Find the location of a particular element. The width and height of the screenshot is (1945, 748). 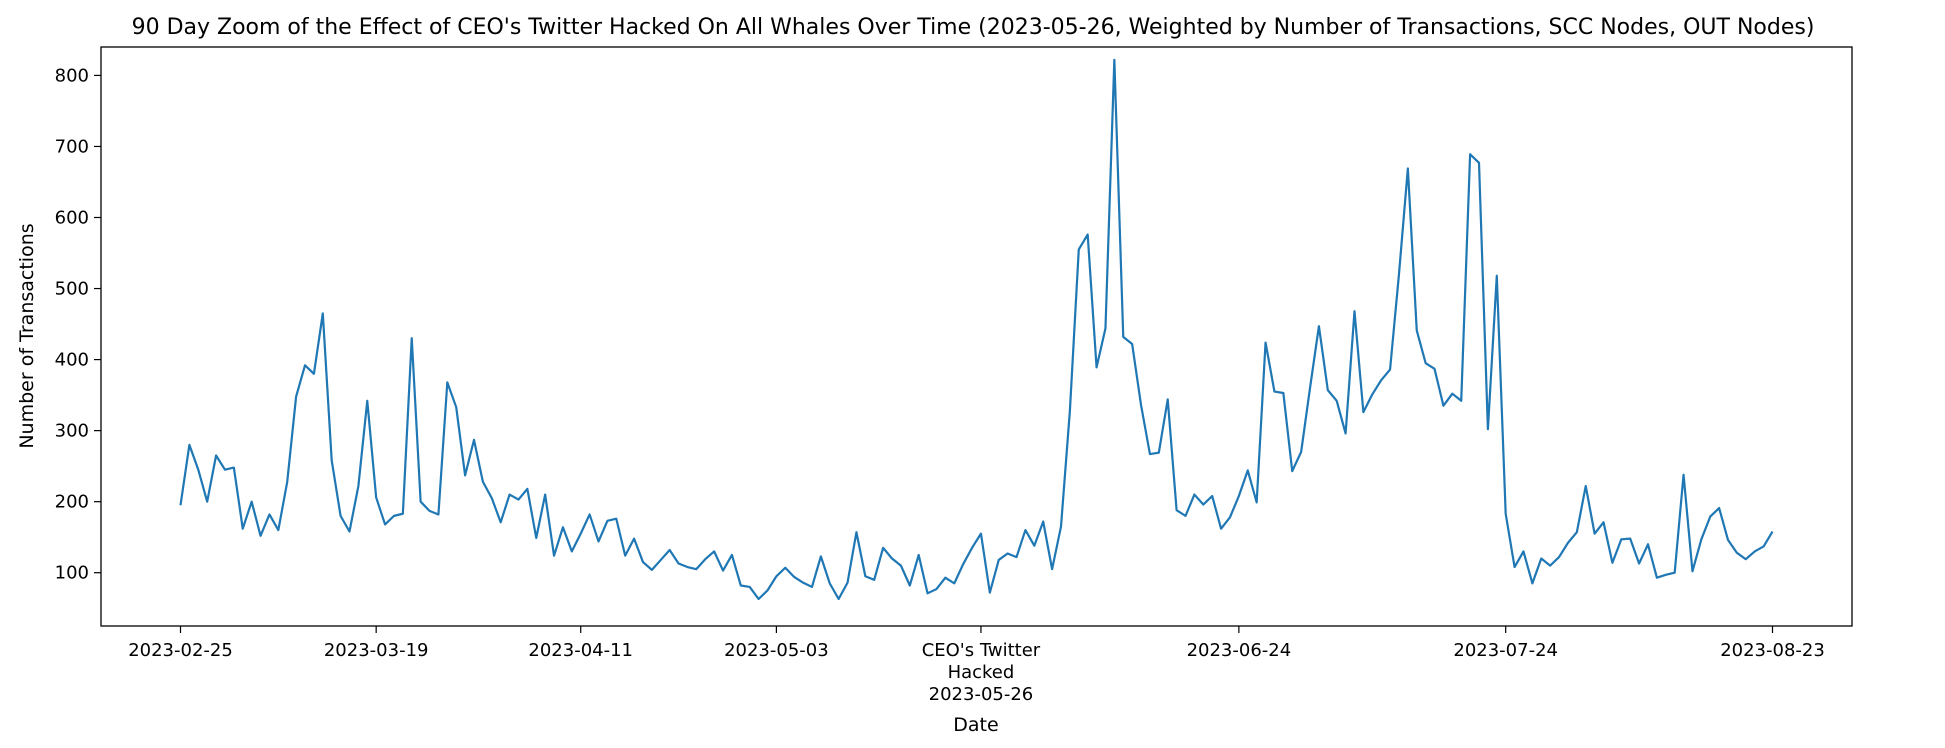

x-tick-label: 2023-06-24 is located at coordinates (1239, 650).